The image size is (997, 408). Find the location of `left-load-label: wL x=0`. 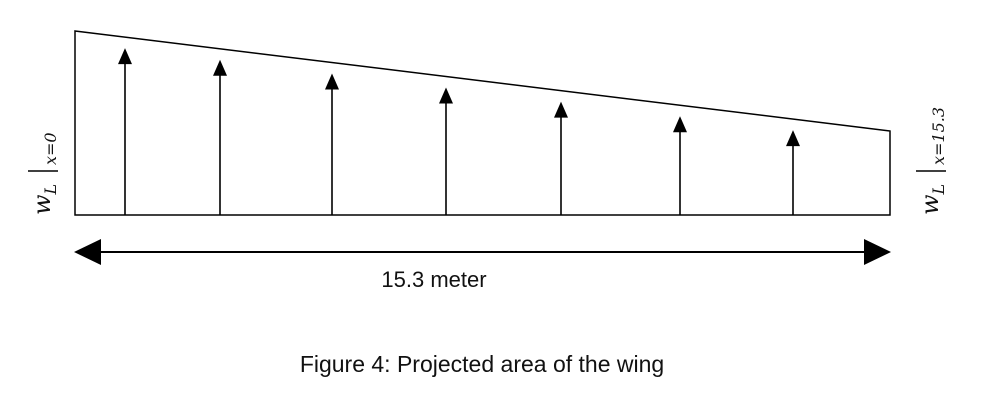

left-load-label: wL x=0 is located at coordinates (44, 173).